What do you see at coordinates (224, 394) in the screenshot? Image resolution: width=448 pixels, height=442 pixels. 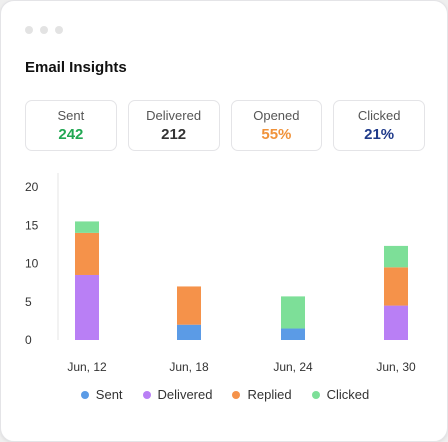 I see `chart-legend: Sent Delivered Replied Clicked` at bounding box center [224, 394].